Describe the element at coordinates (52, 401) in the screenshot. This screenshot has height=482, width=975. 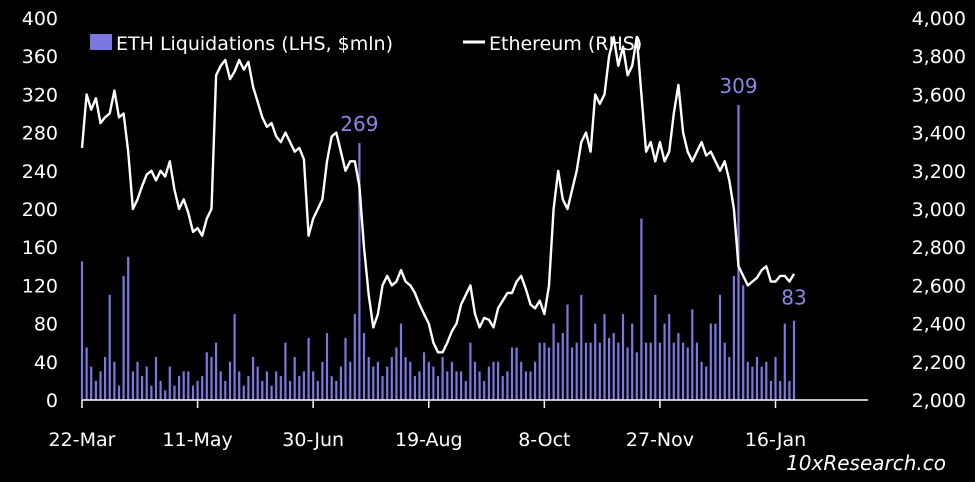
I see `left-tick-label-10: 0` at that location.